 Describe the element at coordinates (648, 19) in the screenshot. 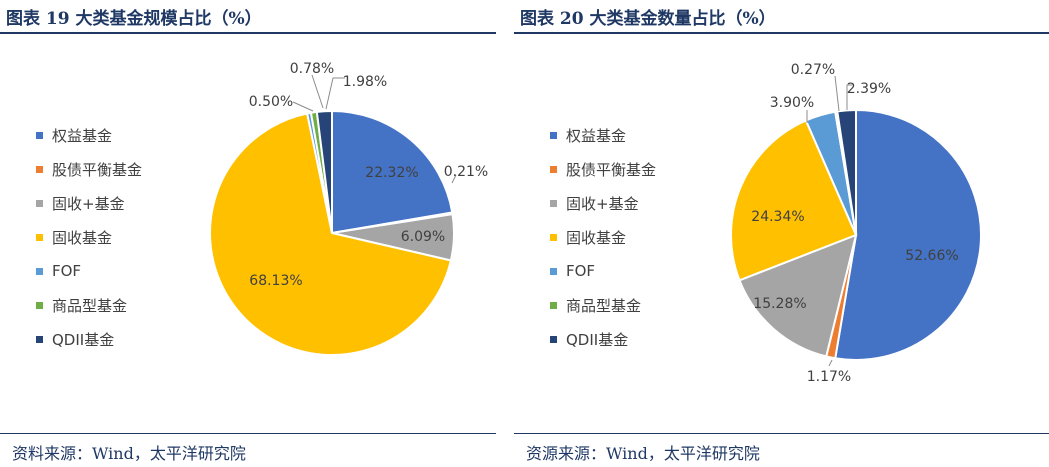

I see `chart-title: 图表 20 大类基金数量占比（%）` at that location.